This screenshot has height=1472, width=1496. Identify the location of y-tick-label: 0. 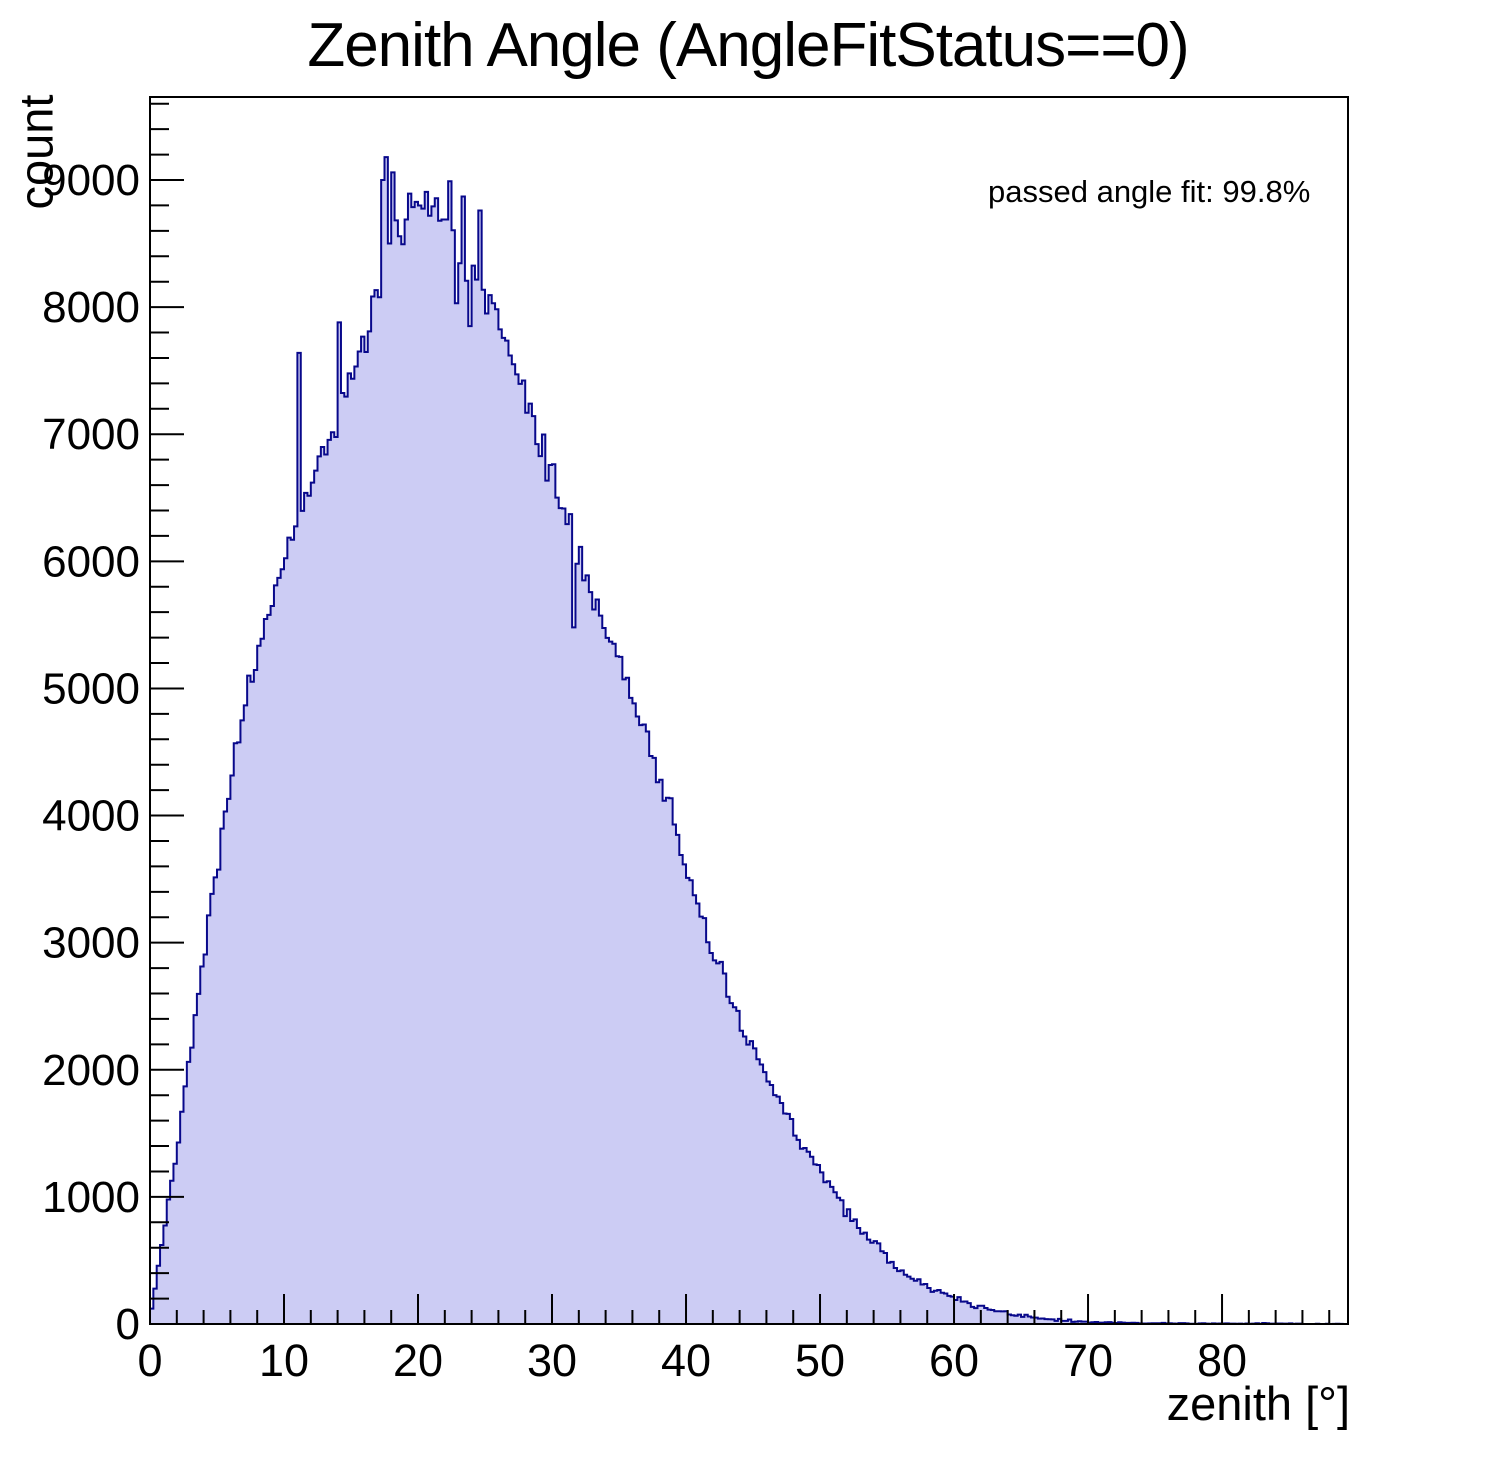
(128, 1324).